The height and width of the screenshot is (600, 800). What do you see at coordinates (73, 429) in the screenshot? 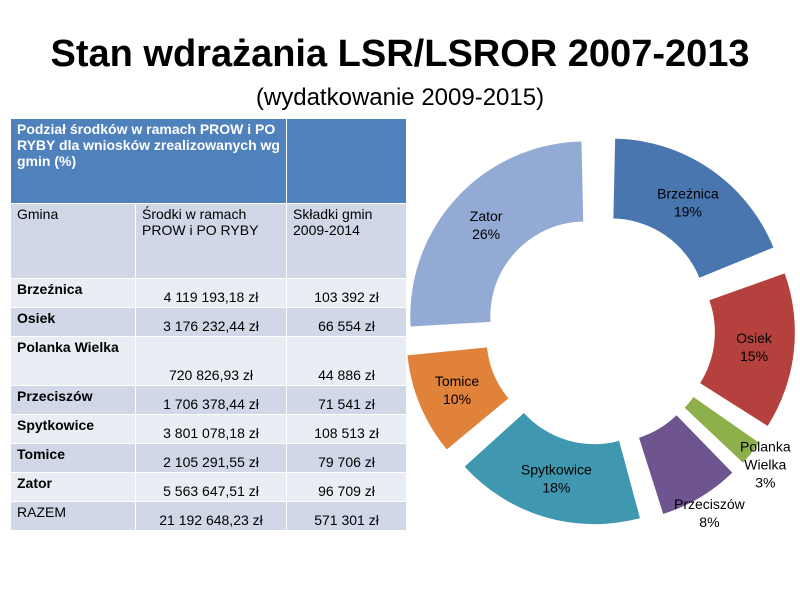
I see `cell-gmina: Spytkowice` at bounding box center [73, 429].